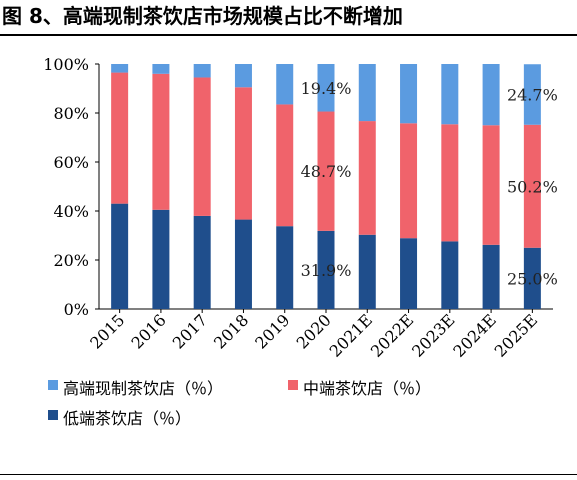  What do you see at coordinates (288, 35) in the screenshot?
I see `title-rule` at bounding box center [288, 35].